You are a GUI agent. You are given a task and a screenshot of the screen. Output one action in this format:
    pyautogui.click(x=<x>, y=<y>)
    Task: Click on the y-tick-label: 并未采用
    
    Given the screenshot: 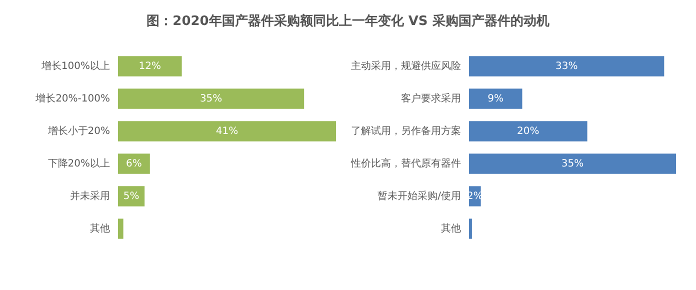 What is the action you would take?
    pyautogui.click(x=90, y=196)
    